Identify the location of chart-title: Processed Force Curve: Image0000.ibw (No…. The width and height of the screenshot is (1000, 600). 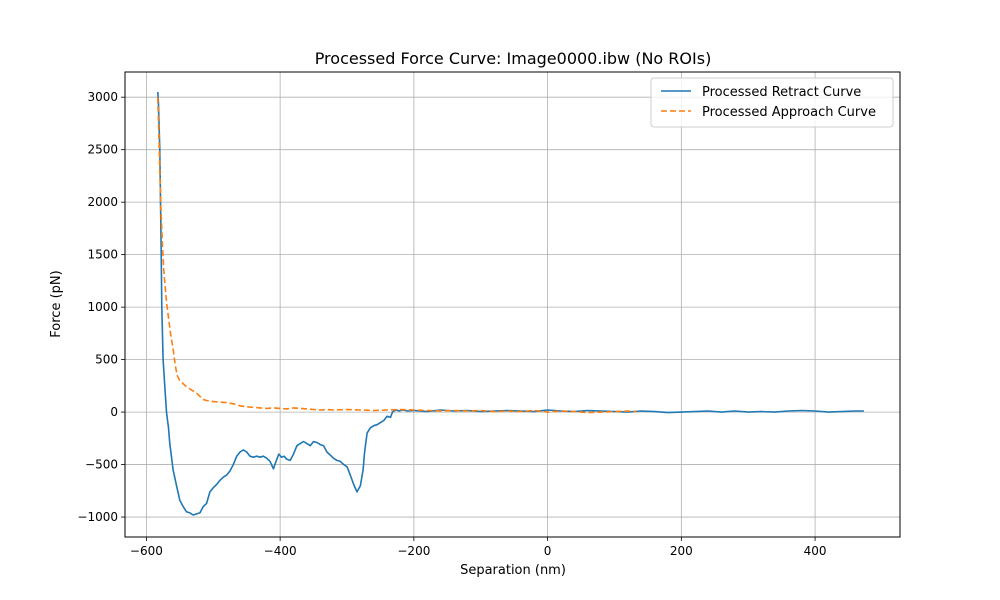
(513, 58).